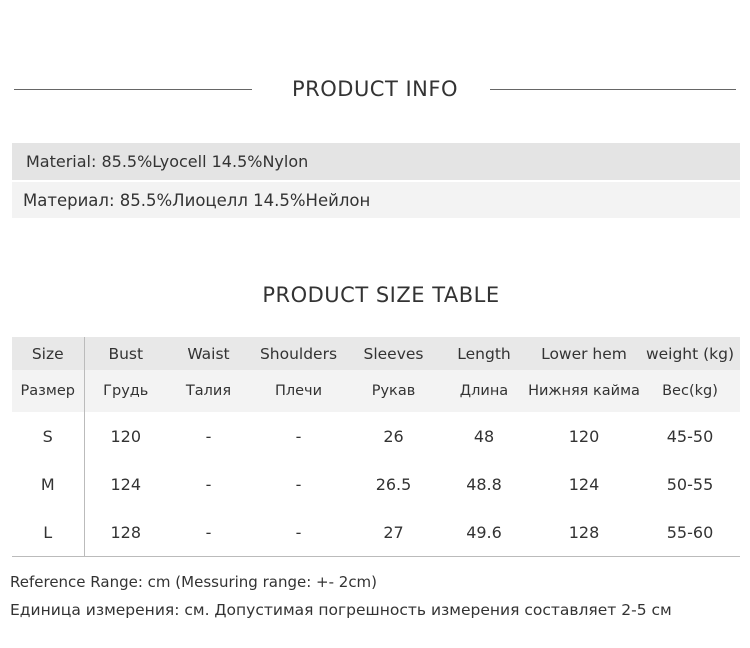 The height and width of the screenshot is (648, 750). I want to click on divider-left, so click(133, 89).